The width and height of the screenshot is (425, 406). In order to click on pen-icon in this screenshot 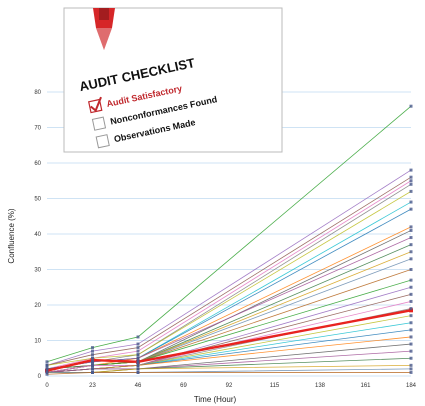, I will do `click(104, 29)`.